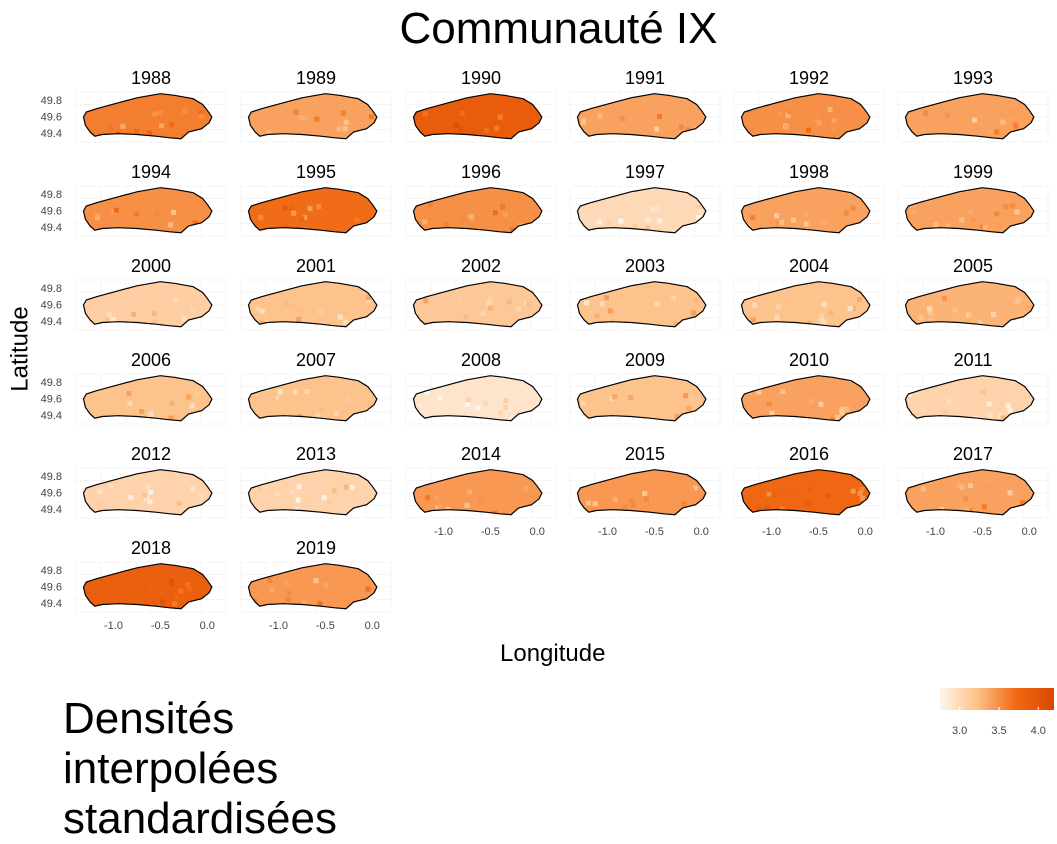 The width and height of the screenshot is (1057, 844). What do you see at coordinates (443, 532) in the screenshot?
I see `x-tick-label: -1.0` at bounding box center [443, 532].